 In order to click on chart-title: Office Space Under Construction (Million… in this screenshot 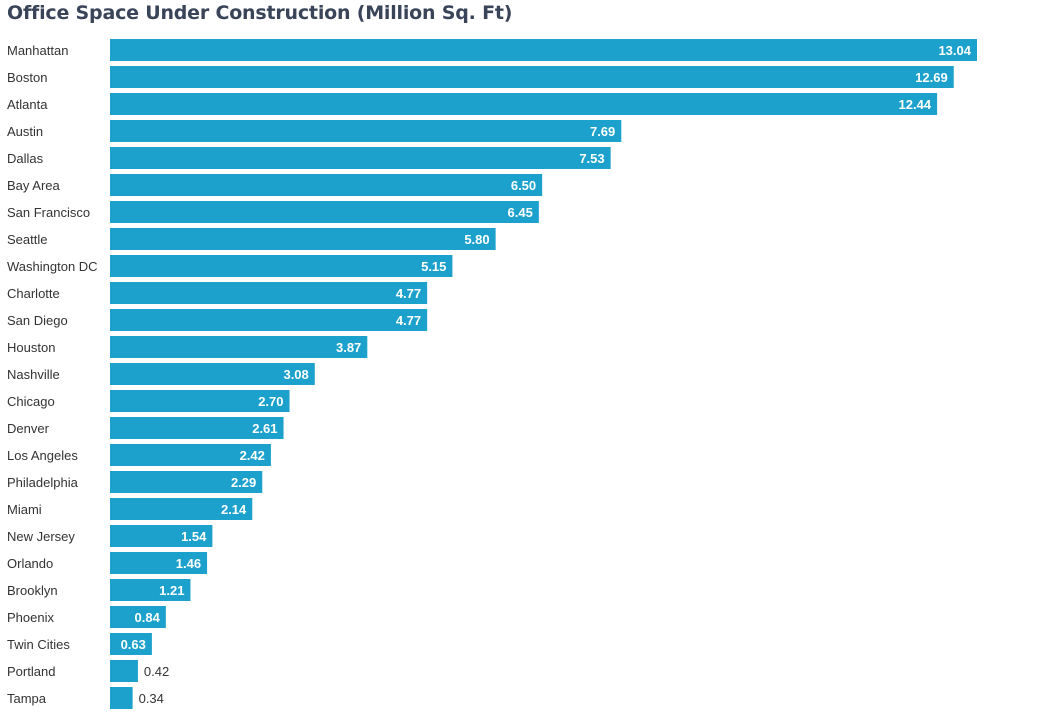, I will do `click(260, 13)`.